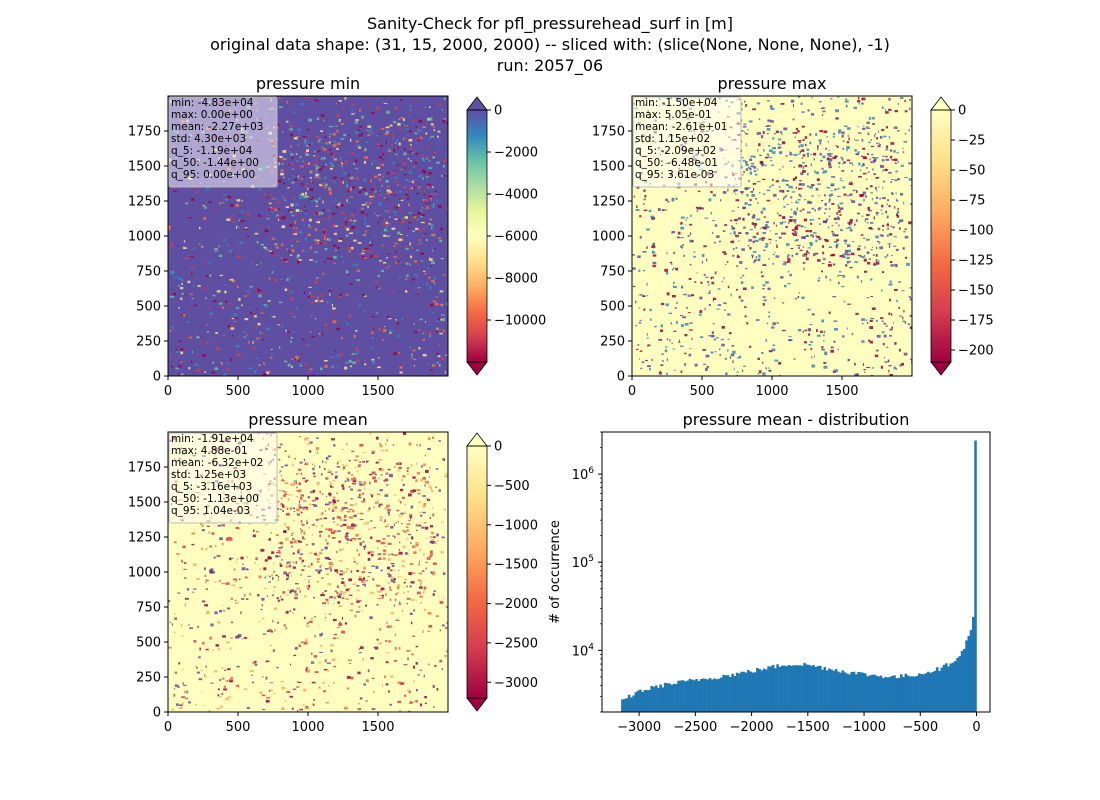  I want to click on colorbar-extend-min, so click(477, 368).